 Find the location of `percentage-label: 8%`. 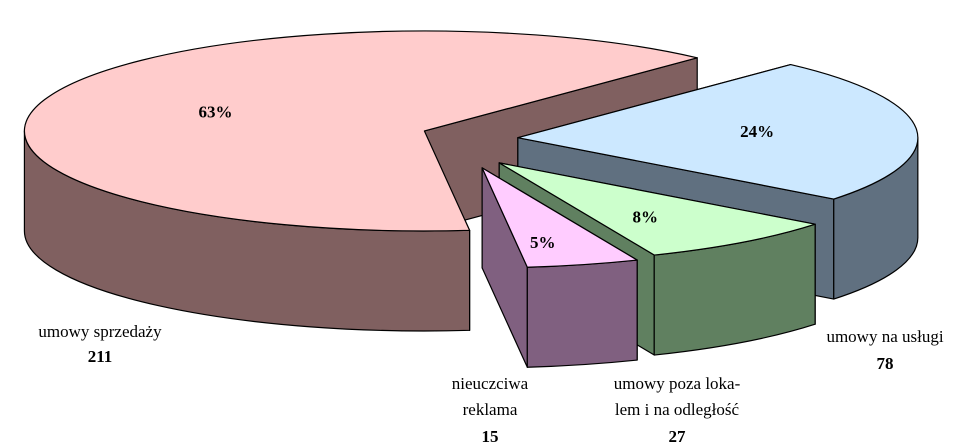

percentage-label: 8% is located at coordinates (646, 216).